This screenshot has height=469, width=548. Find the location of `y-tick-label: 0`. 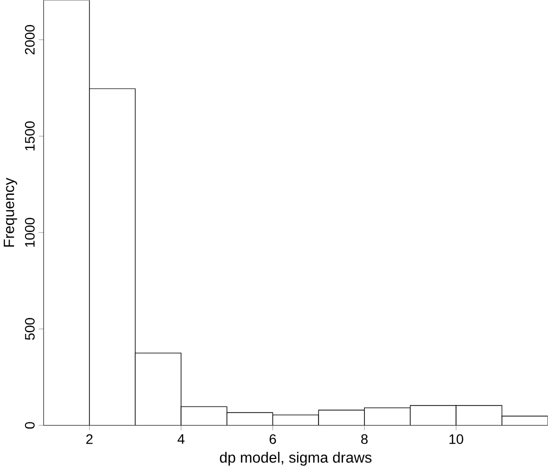

y-tick-label: 0 is located at coordinates (29, 425).